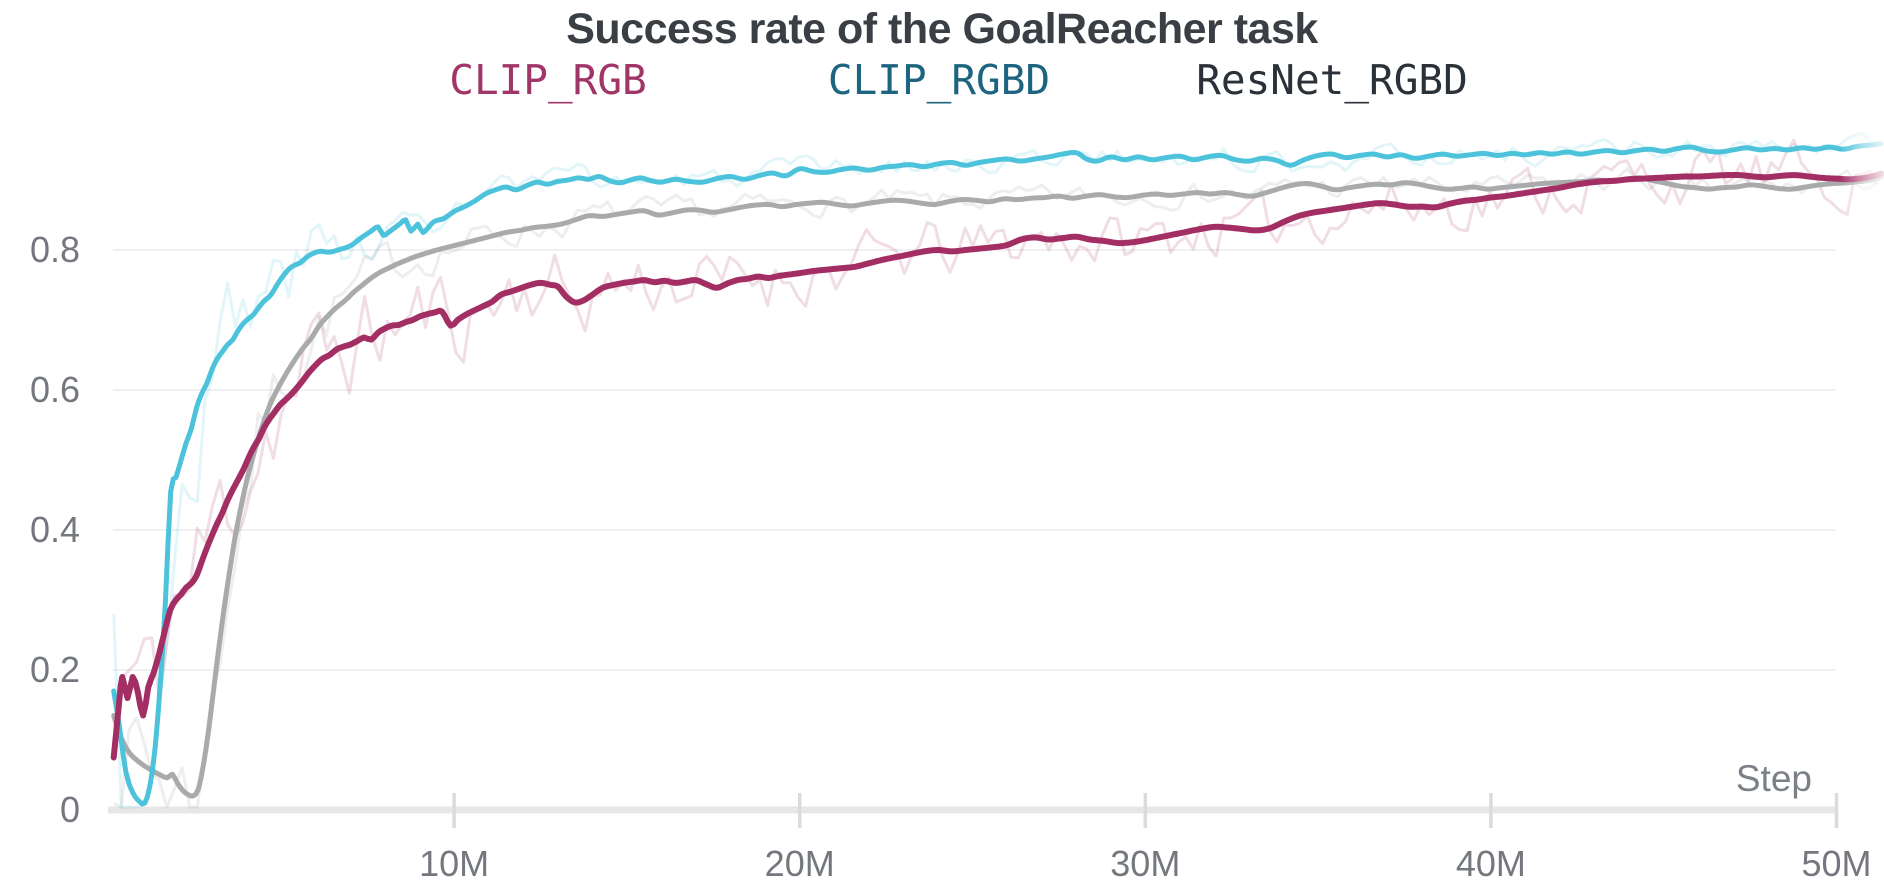  I want to click on legend-item-resnet-rgbd: ResNet_RGBD, so click(1332, 80).